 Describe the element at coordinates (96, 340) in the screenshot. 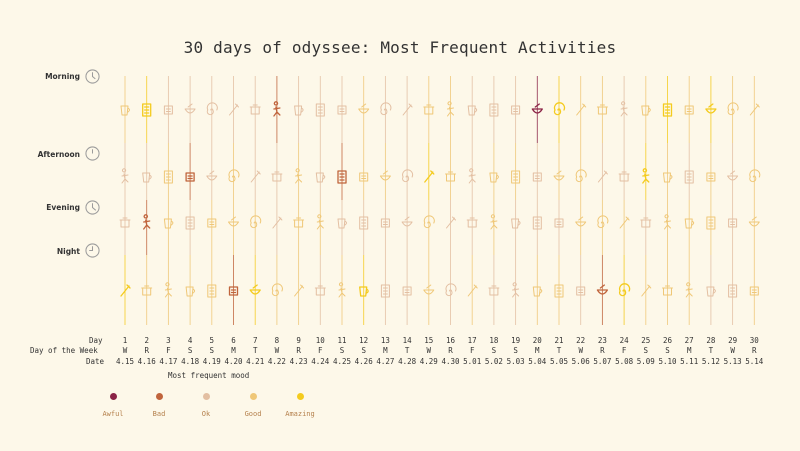

I see `row-label-day: Day` at that location.